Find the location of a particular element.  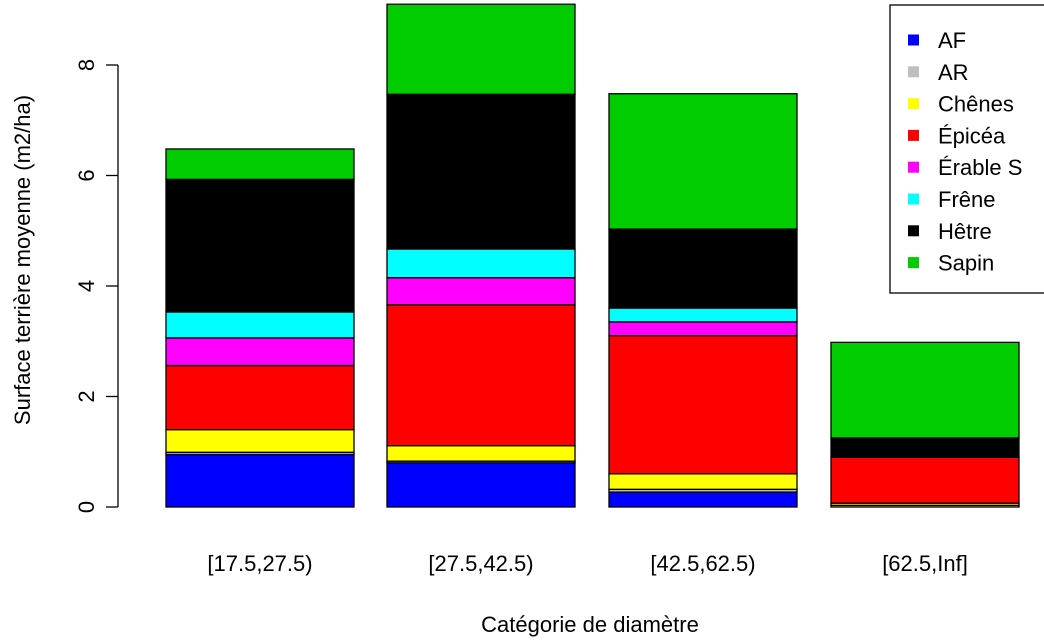

legend-label: AR is located at coordinates (953, 72).